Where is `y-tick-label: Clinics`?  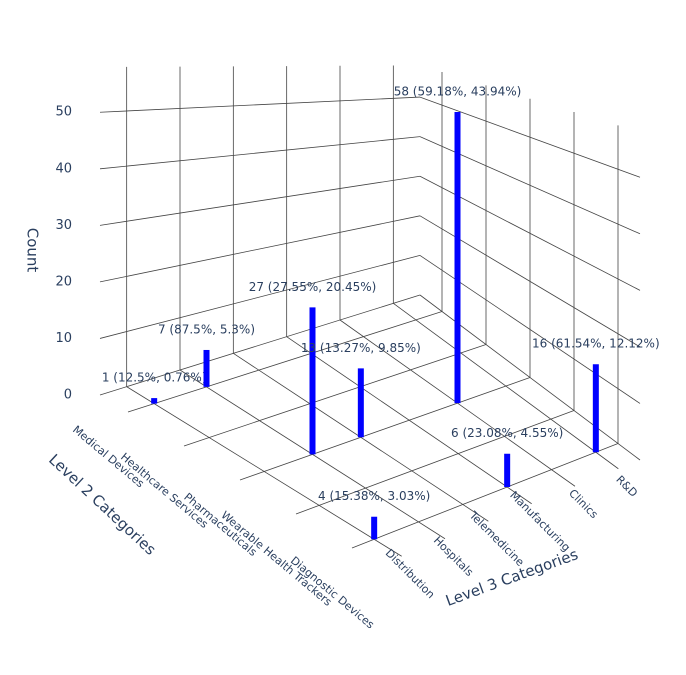
y-tick-label: Clinics is located at coordinates (583, 504).